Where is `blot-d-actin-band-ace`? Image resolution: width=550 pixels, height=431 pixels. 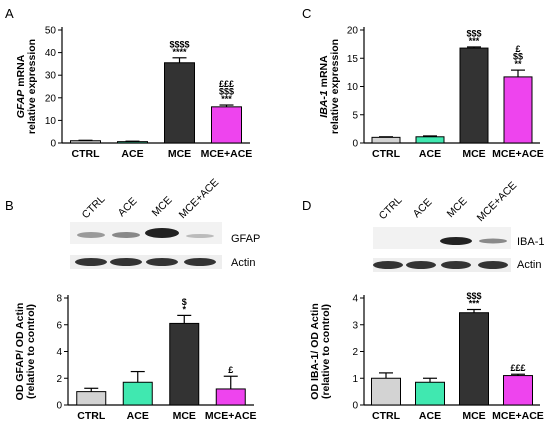 blot-d-actin-band-ace is located at coordinates (421, 265).